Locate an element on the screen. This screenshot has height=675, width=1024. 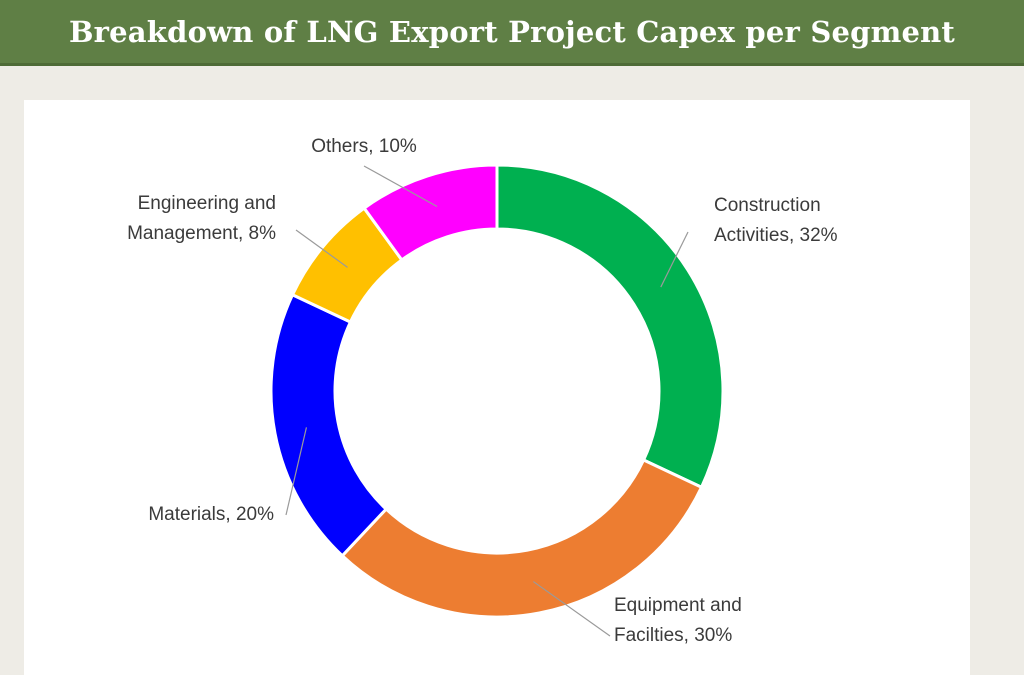
leader-line-materials is located at coordinates (296, 471).